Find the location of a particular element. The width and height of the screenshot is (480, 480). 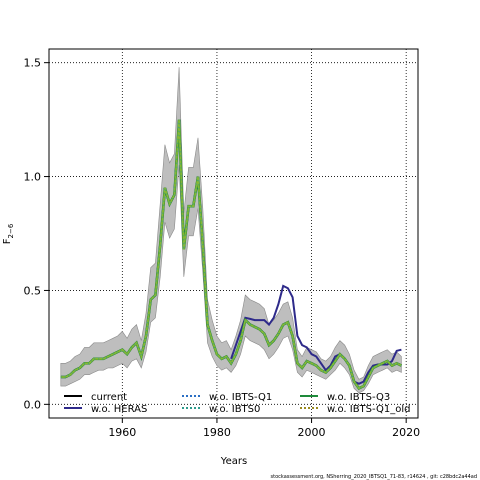

legend-label: w.o. IBTS-Q1_old is located at coordinates (368, 409).